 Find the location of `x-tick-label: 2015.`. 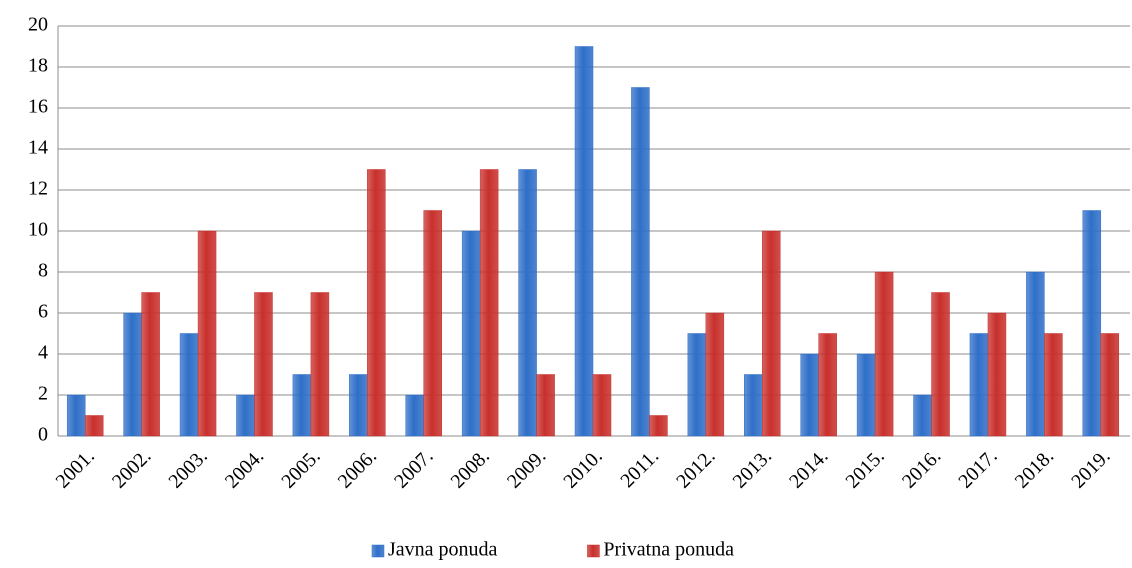

x-tick-label: 2015. is located at coordinates (865, 468).